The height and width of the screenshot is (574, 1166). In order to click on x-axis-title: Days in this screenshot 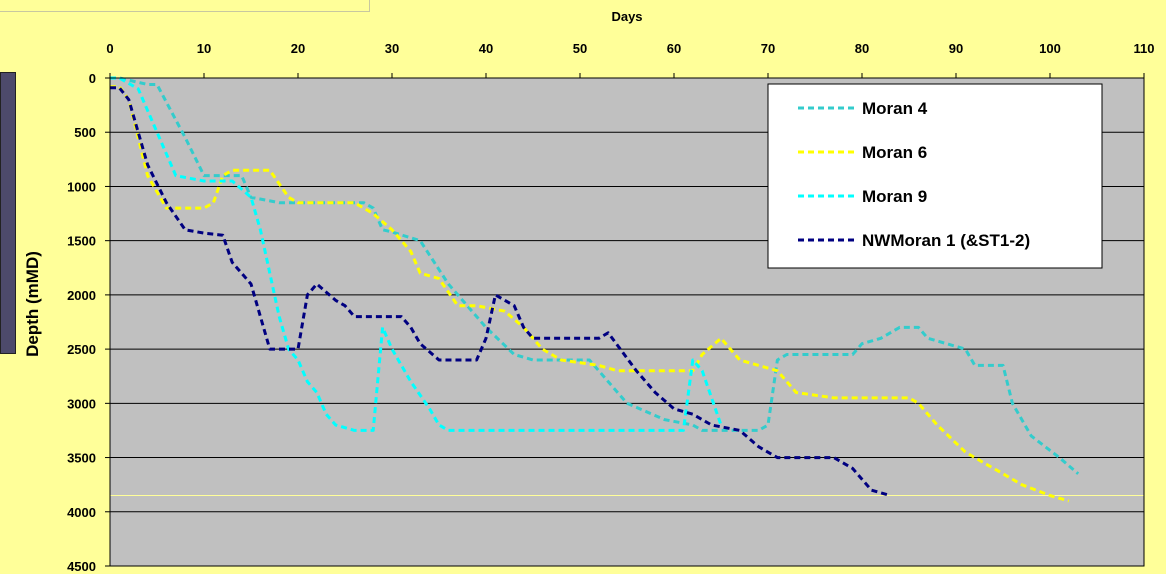, I will do `click(626, 16)`.